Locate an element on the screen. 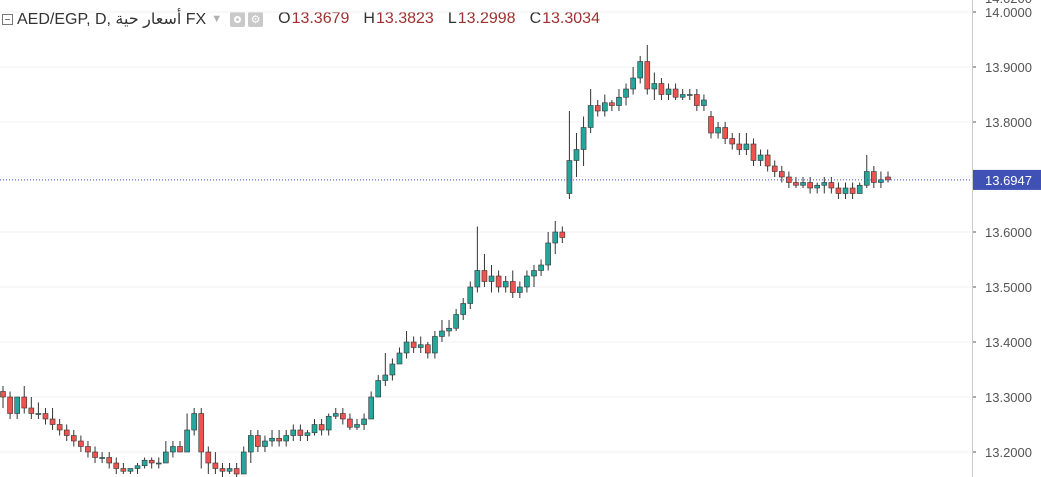 This screenshot has width=1041, height=477. ohlc-open: O13.3679 is located at coordinates (314, 18).